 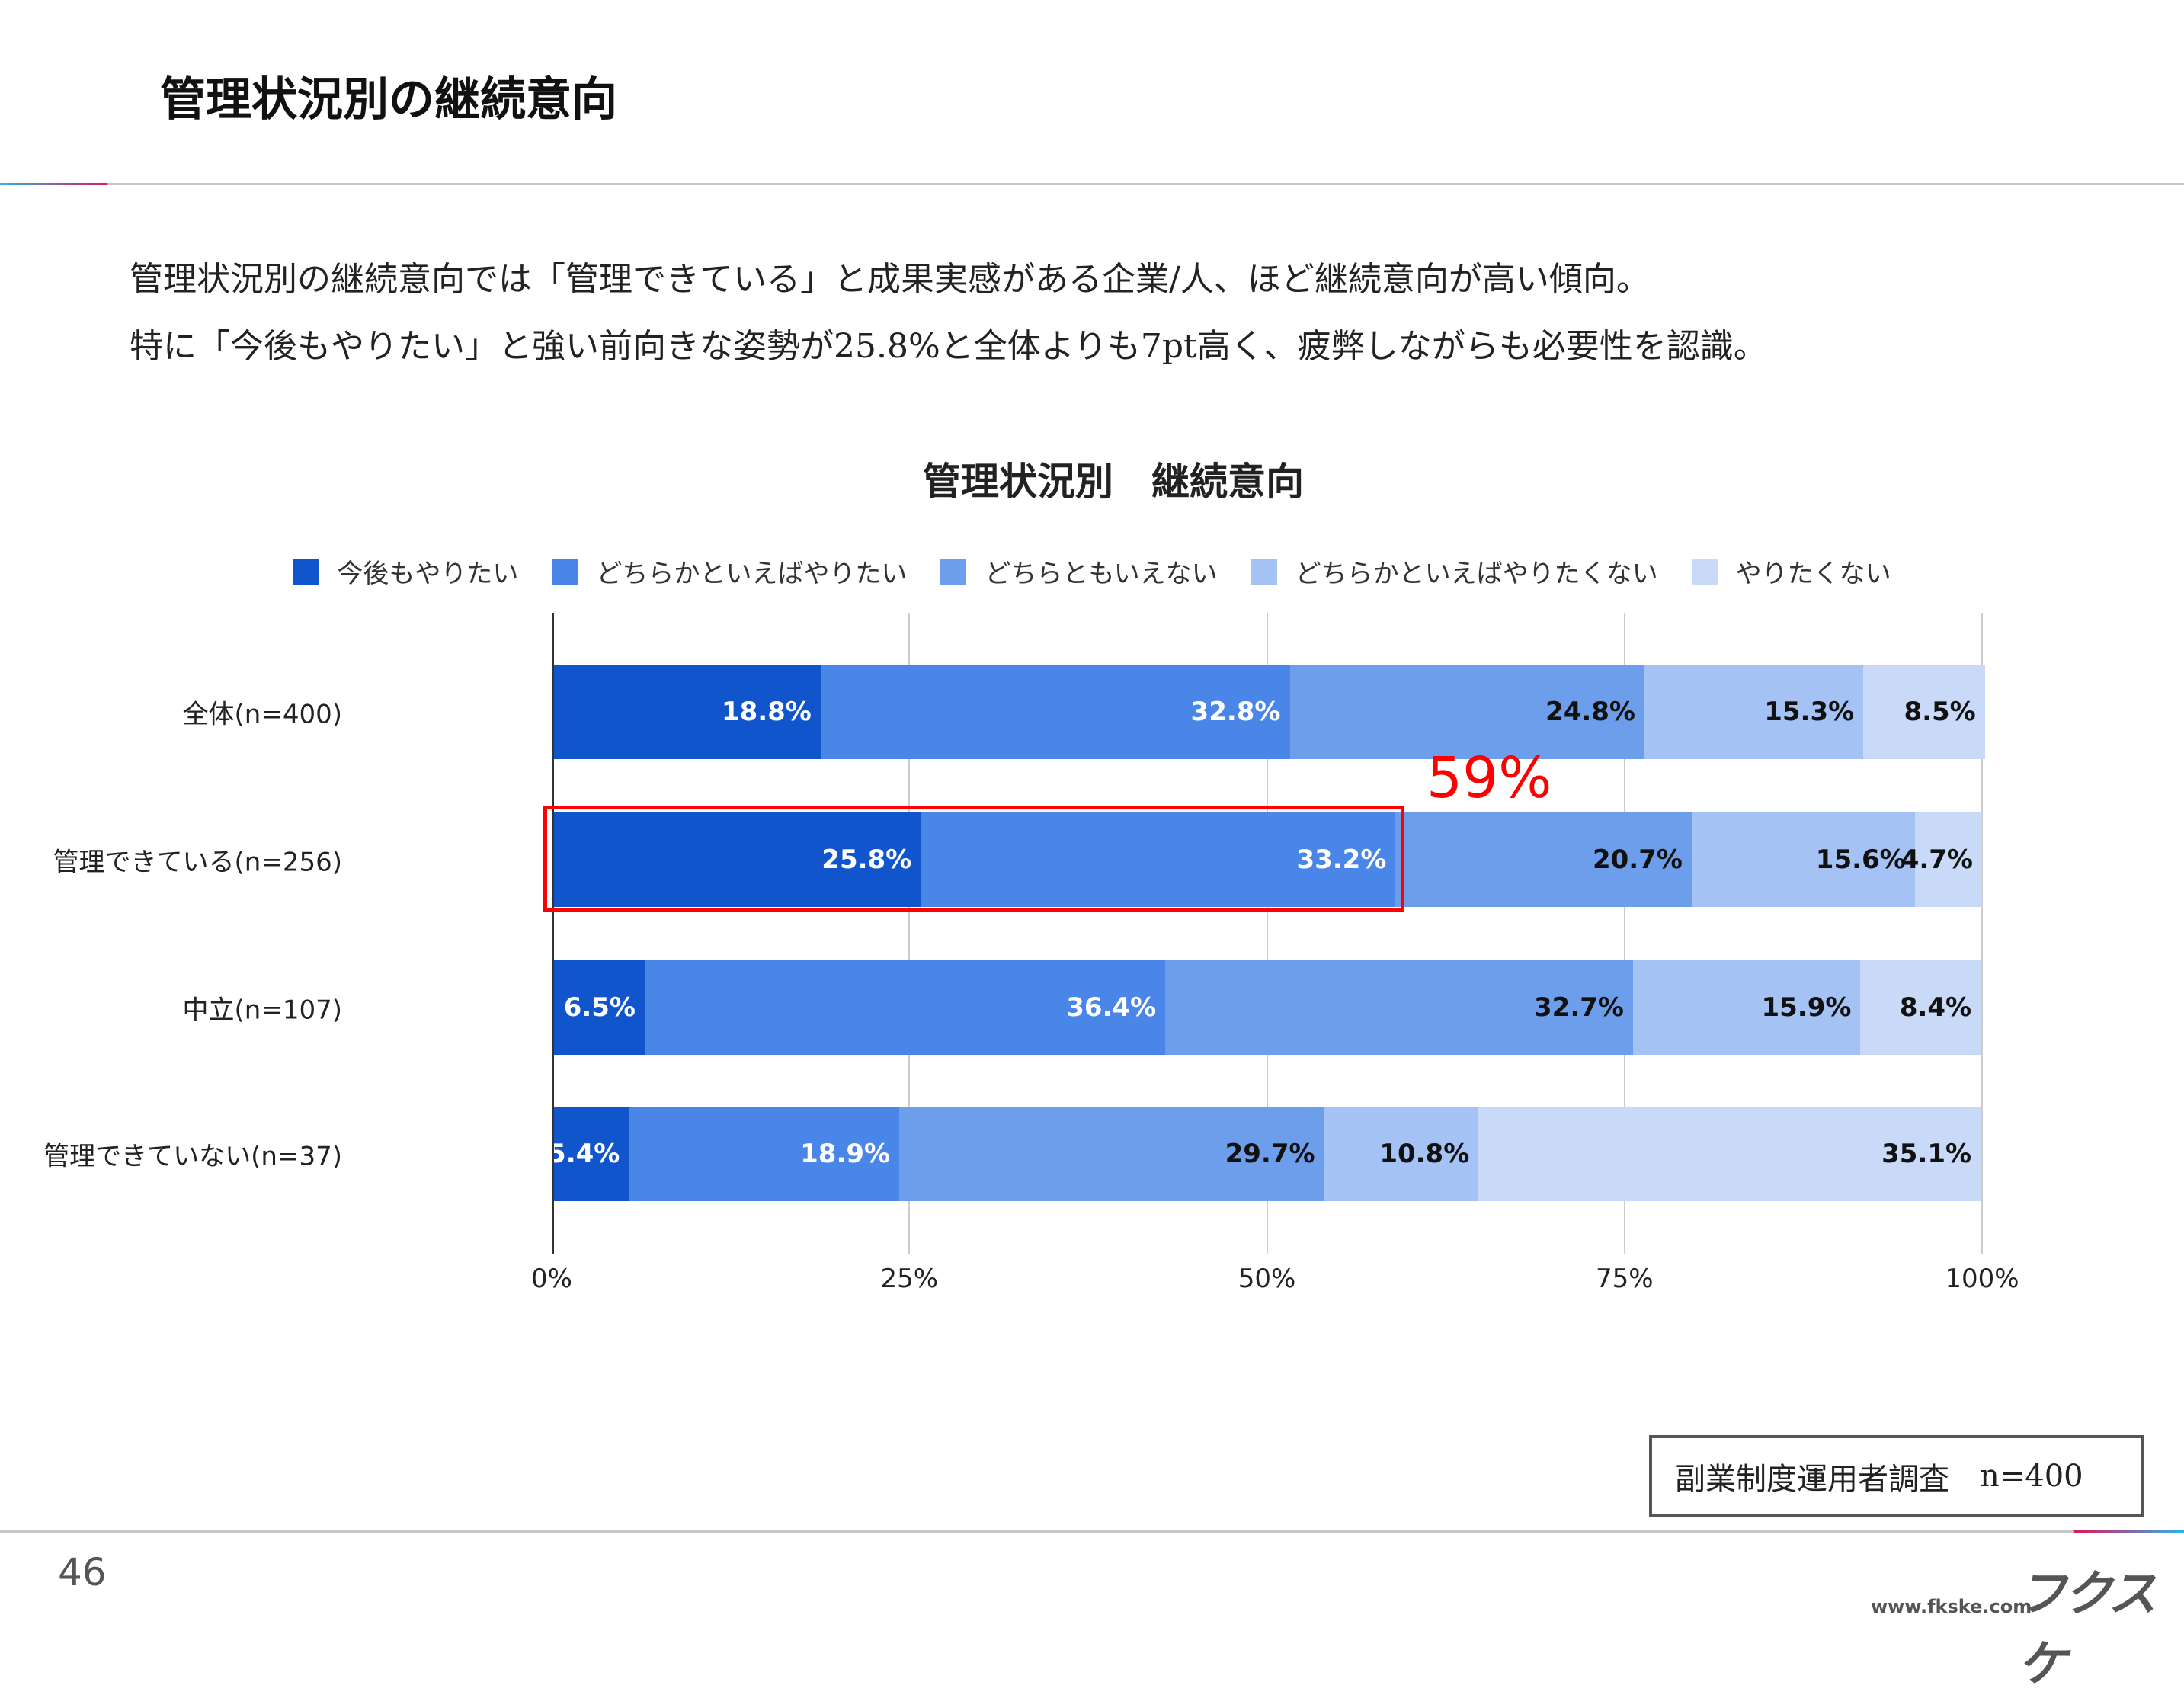 I want to click on category-label: 管理できていない(n=37), so click(x=192, y=1156).